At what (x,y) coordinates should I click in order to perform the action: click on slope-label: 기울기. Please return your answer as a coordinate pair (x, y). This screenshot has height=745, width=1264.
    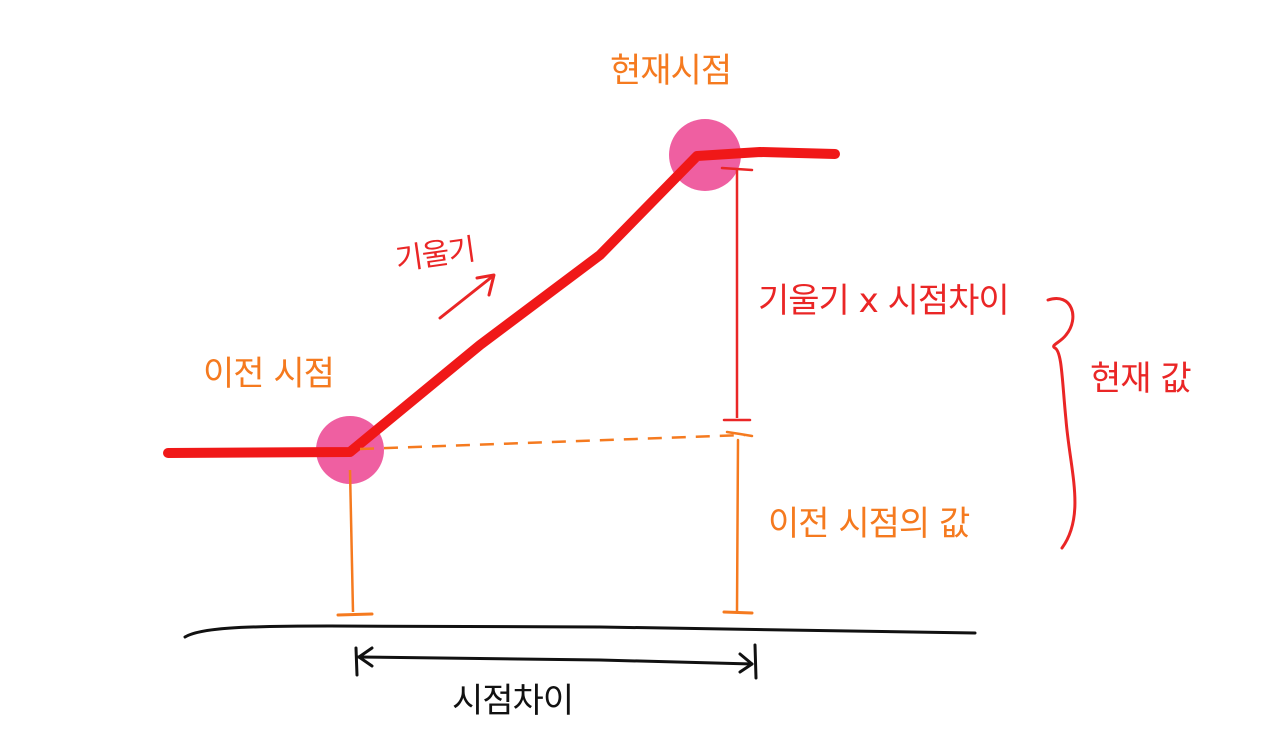
    Looking at the image, I should click on (435, 255).